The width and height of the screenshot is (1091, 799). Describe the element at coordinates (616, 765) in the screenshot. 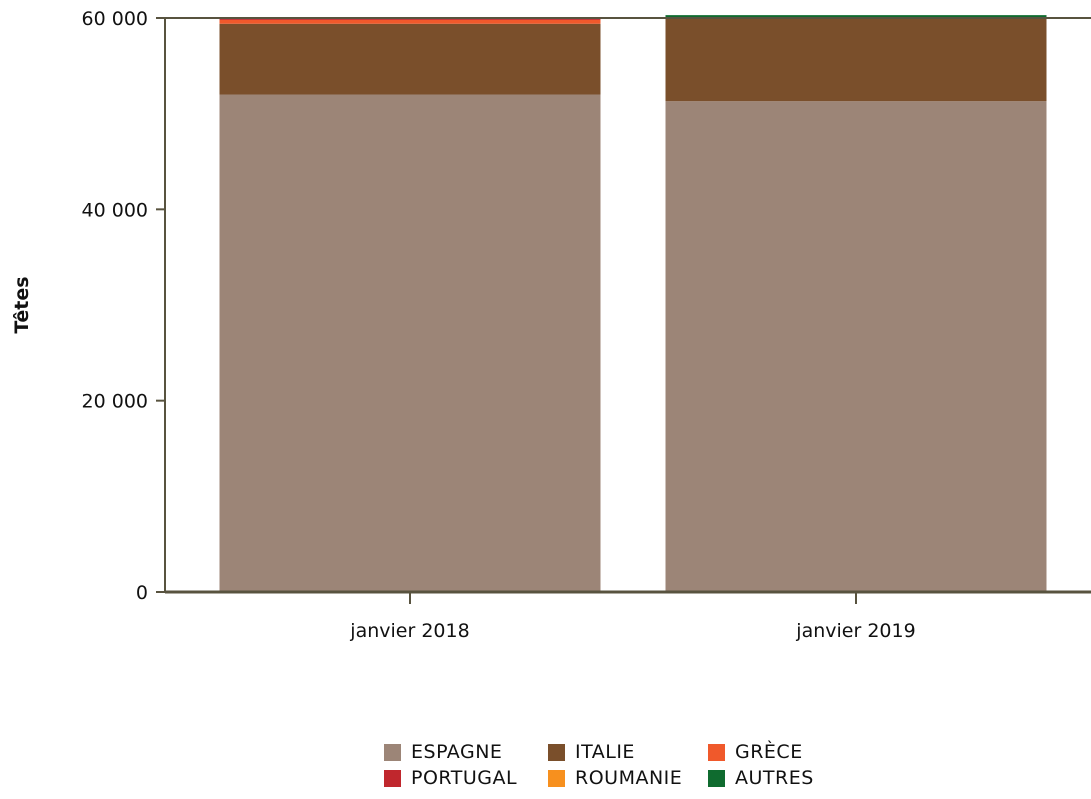

I see `legend: ESPAGNE ITALIE GRÈCE PORTUGAL ROUMANIE AUTRES` at that location.